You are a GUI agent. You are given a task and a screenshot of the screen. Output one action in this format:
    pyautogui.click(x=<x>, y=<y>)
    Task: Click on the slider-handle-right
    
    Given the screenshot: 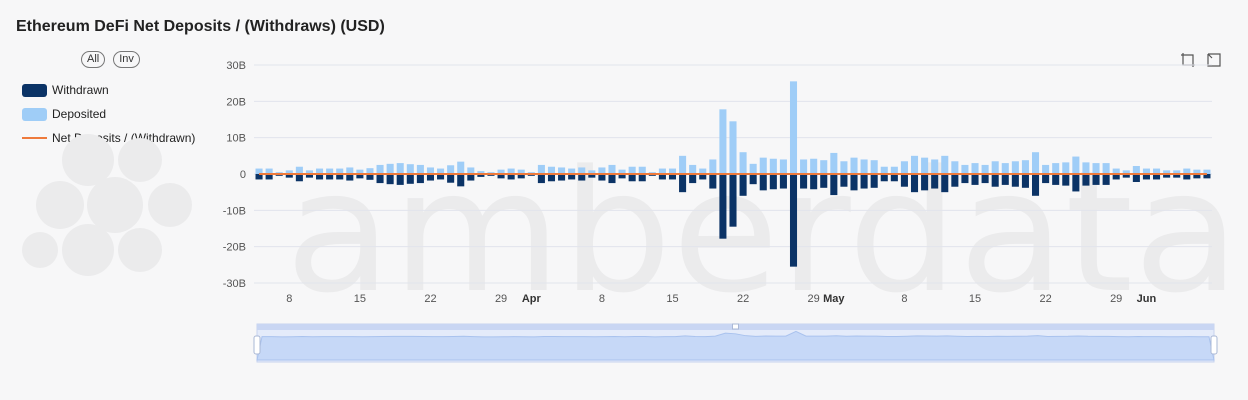 What is the action you would take?
    pyautogui.click(x=1214, y=345)
    